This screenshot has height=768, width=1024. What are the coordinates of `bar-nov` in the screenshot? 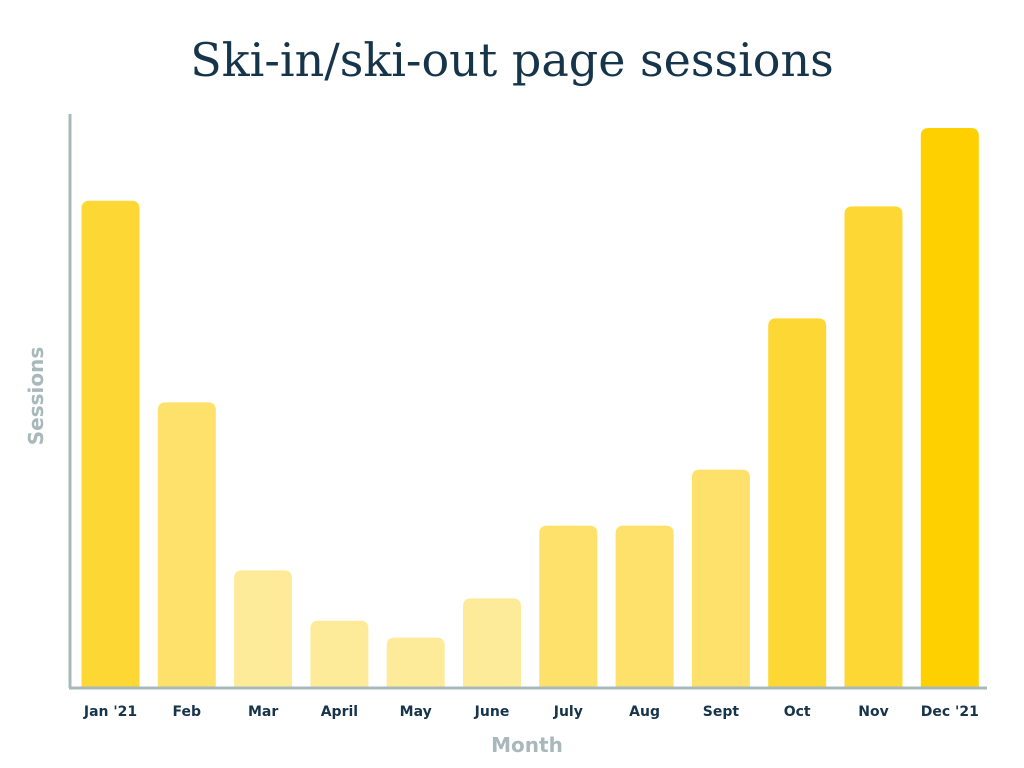 It's located at (873, 447).